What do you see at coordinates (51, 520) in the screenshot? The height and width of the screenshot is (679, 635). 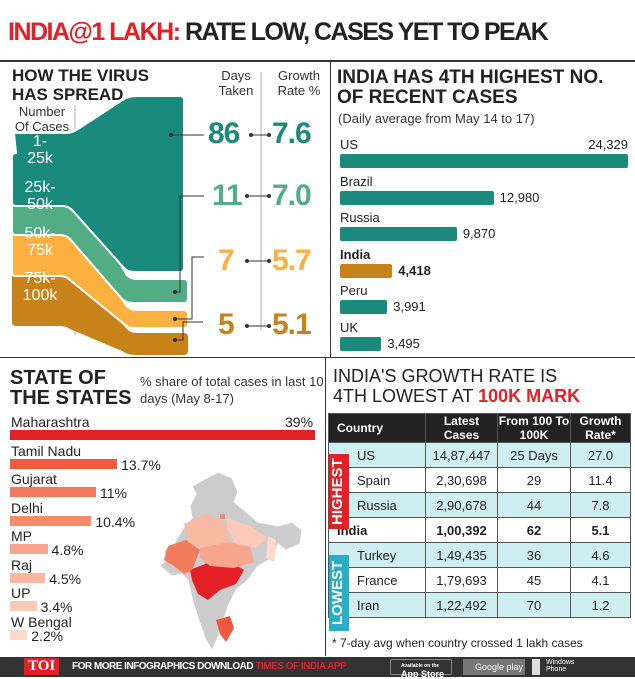 I see `bar-delhi` at bounding box center [51, 520].